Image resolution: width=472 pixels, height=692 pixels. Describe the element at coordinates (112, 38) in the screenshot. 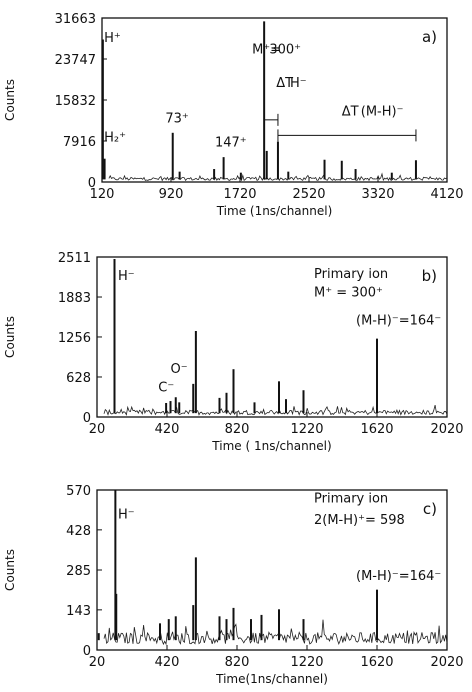

I see `peak-annotation: H⁺` at that location.